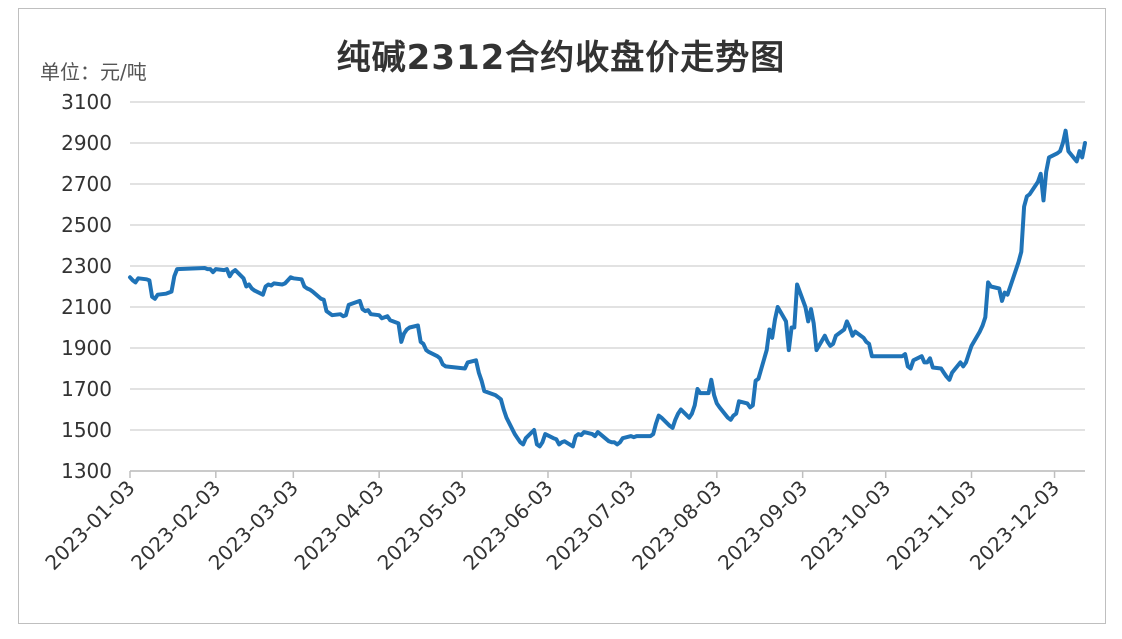 This screenshot has width=1122, height=639. What do you see at coordinates (86, 225) in the screenshot?
I see `y-tick-label: 2500` at bounding box center [86, 225].